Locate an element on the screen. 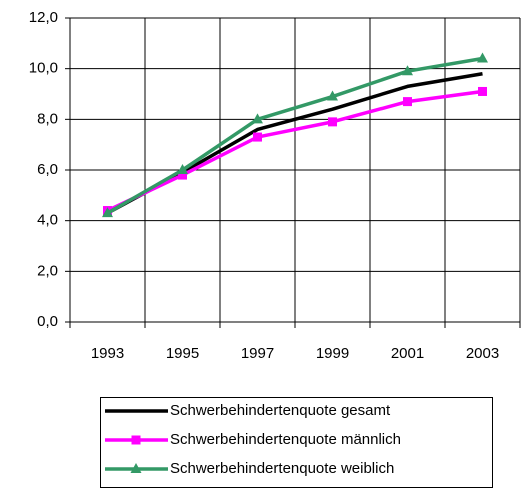  x-tick-label: 2001 is located at coordinates (407, 353).